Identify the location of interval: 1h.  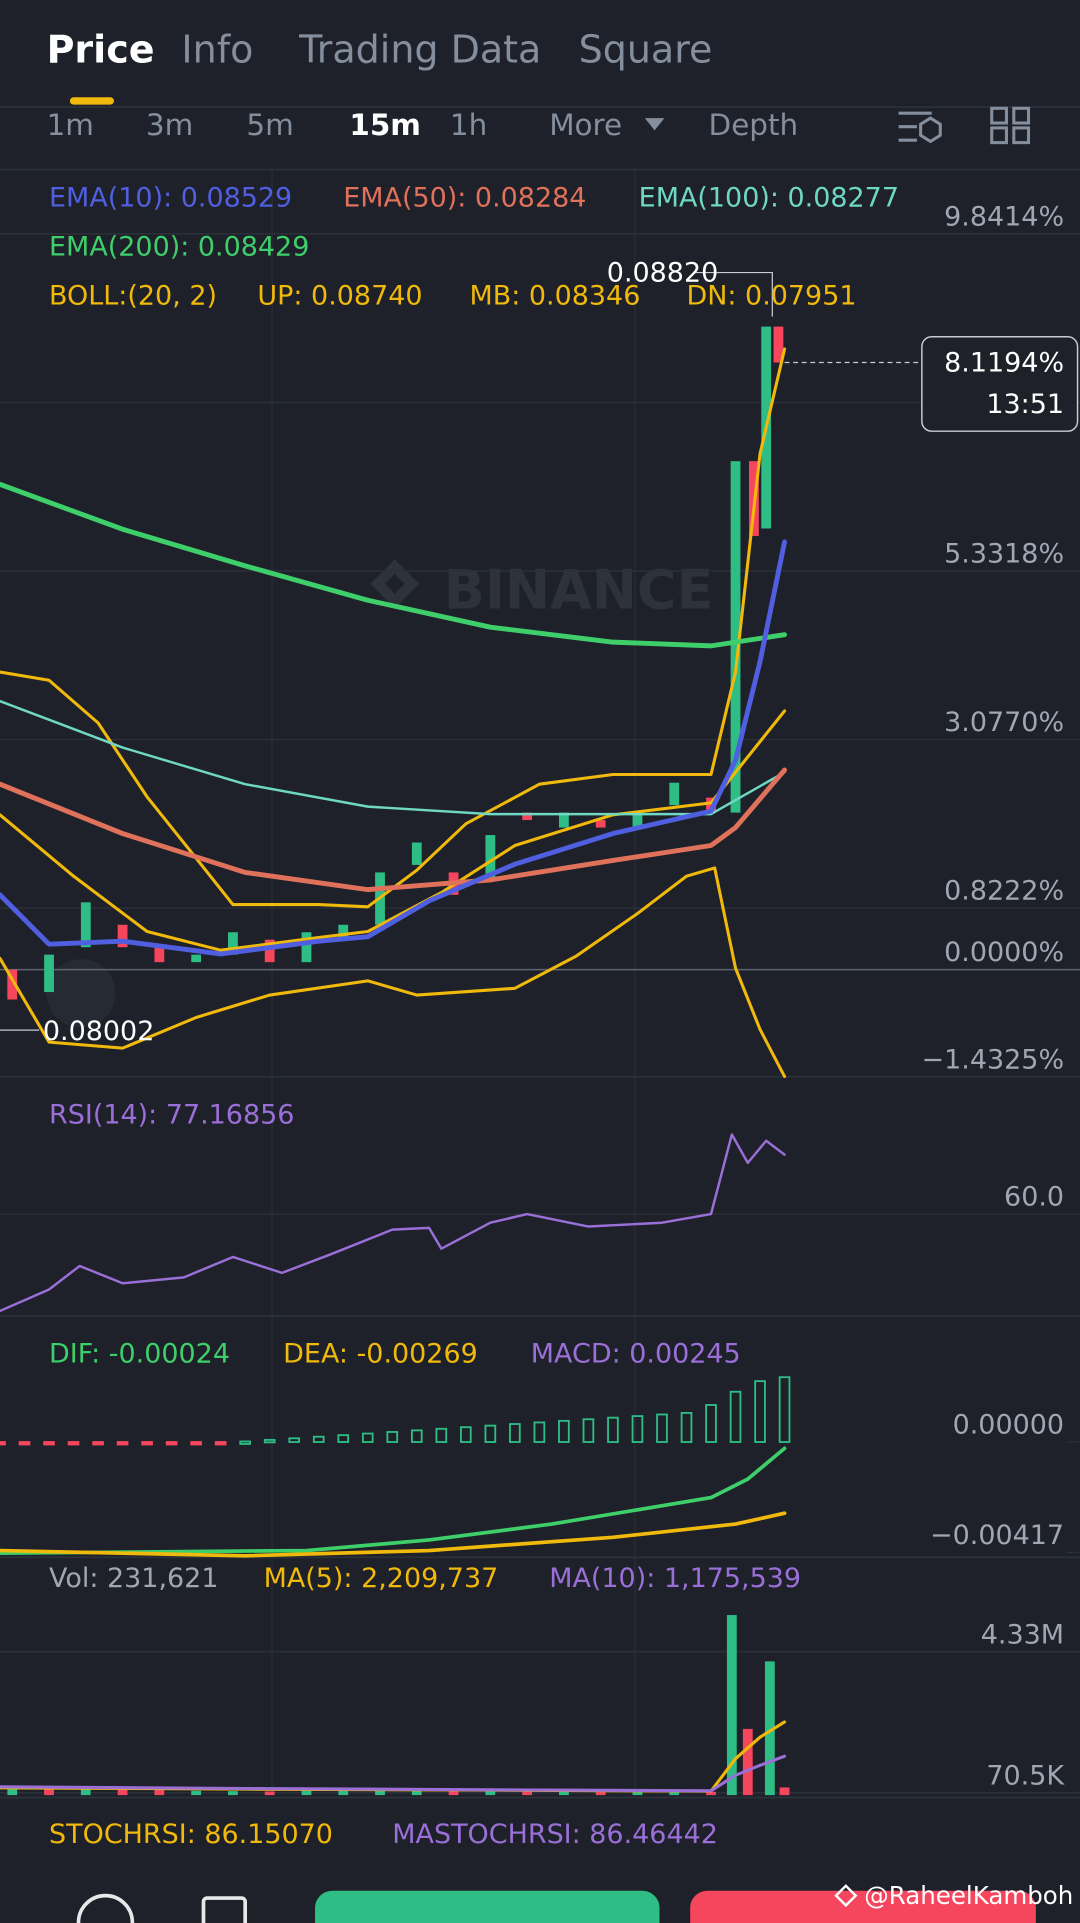
(468, 125).